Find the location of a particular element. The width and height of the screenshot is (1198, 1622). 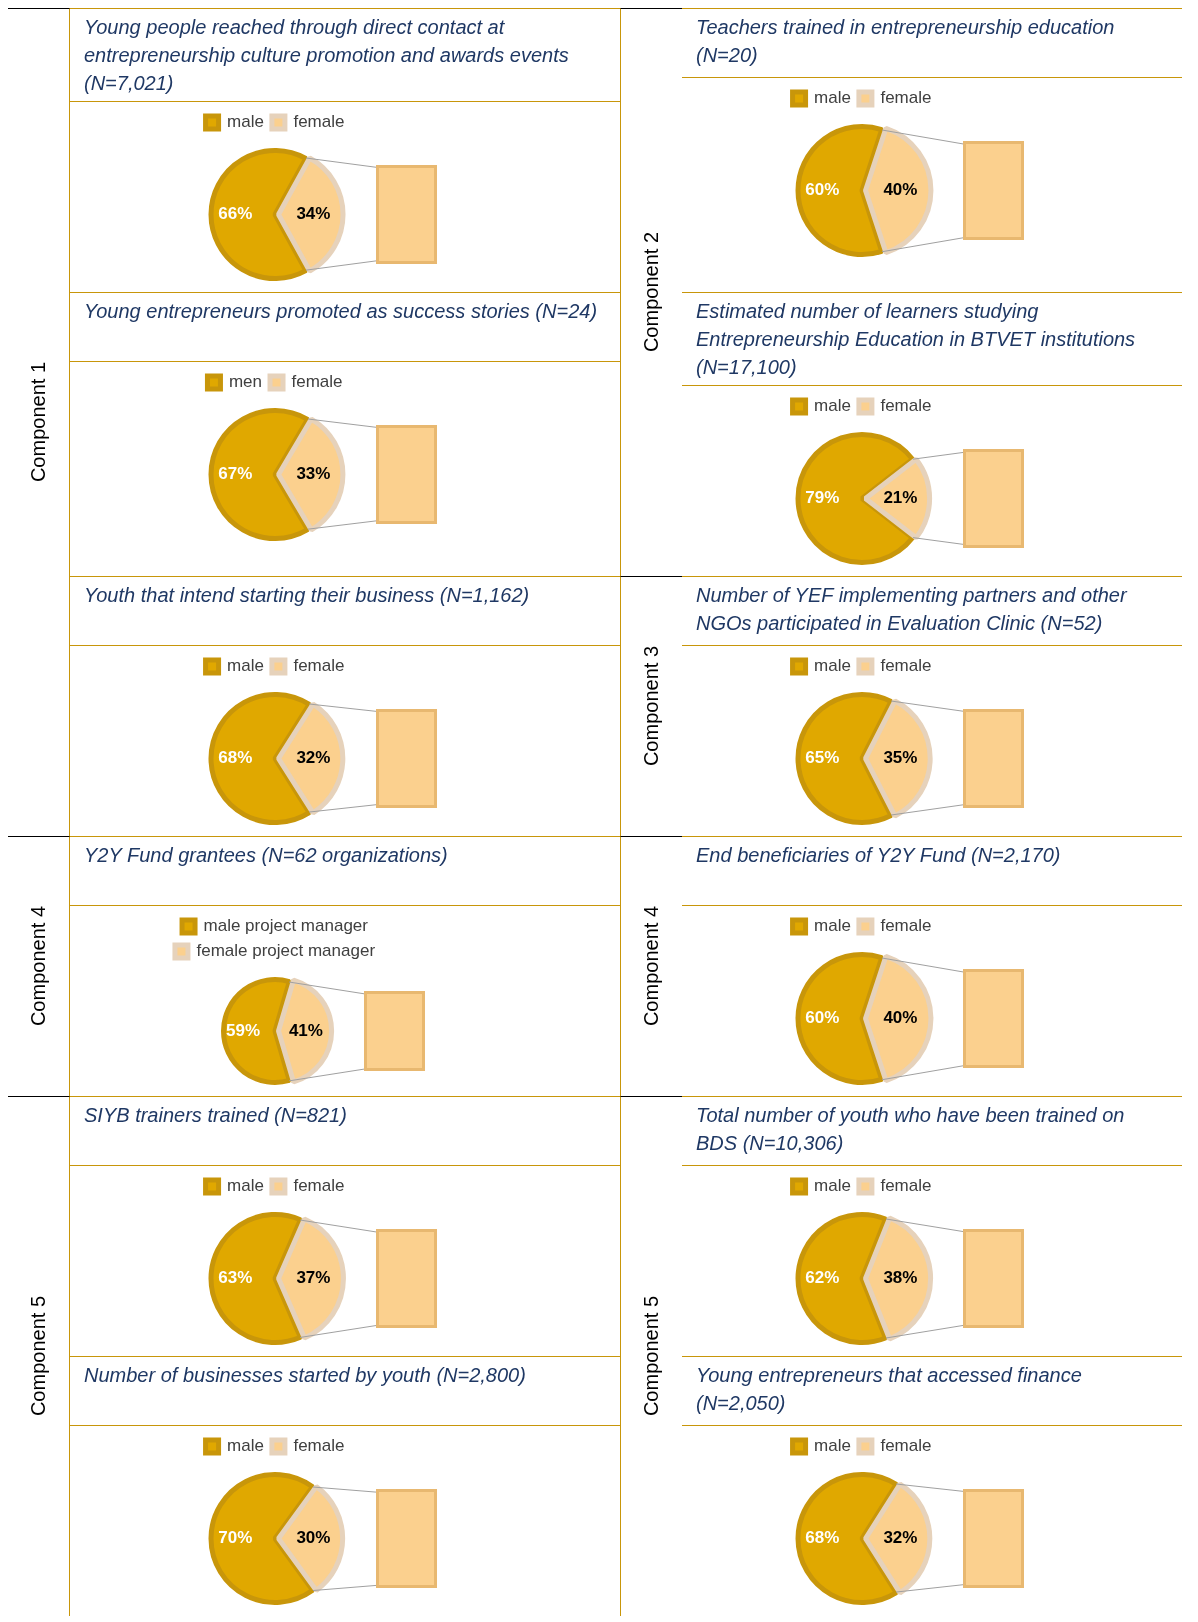

data-label: 70% is located at coordinates (235, 1538).